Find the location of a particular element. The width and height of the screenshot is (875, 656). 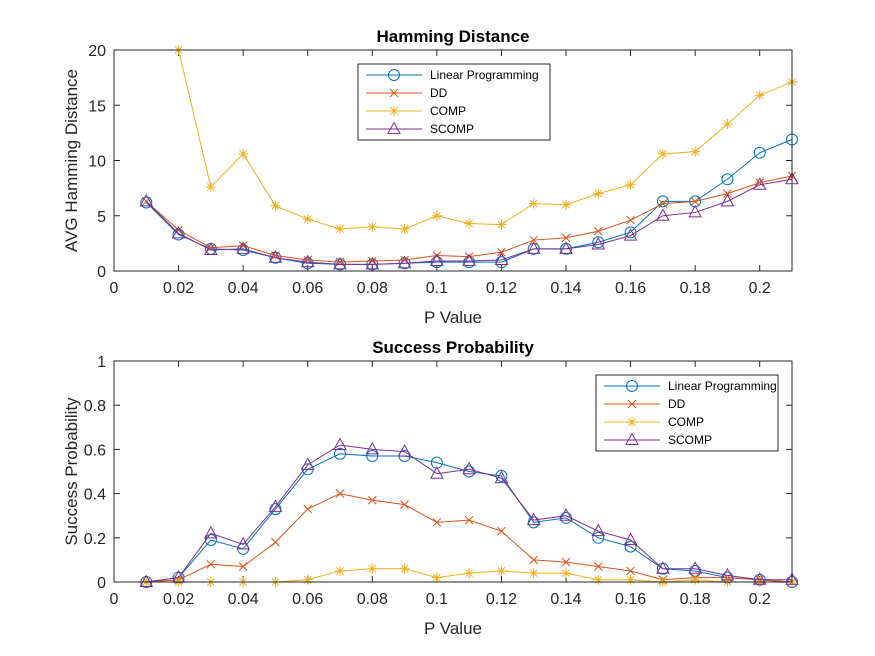

x-tick-label: 0.2 is located at coordinates (760, 288).